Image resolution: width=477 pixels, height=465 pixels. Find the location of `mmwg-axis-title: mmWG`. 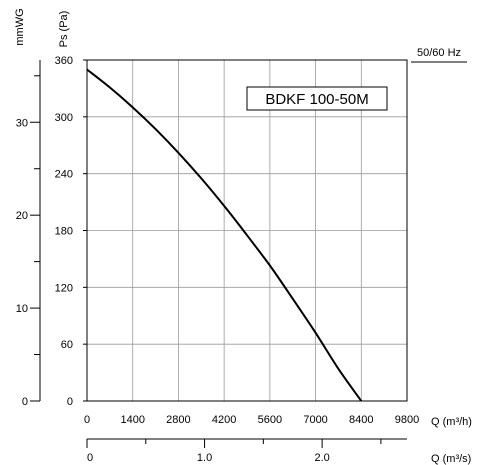

mmwg-axis-title: mmWG is located at coordinates (20, 26).